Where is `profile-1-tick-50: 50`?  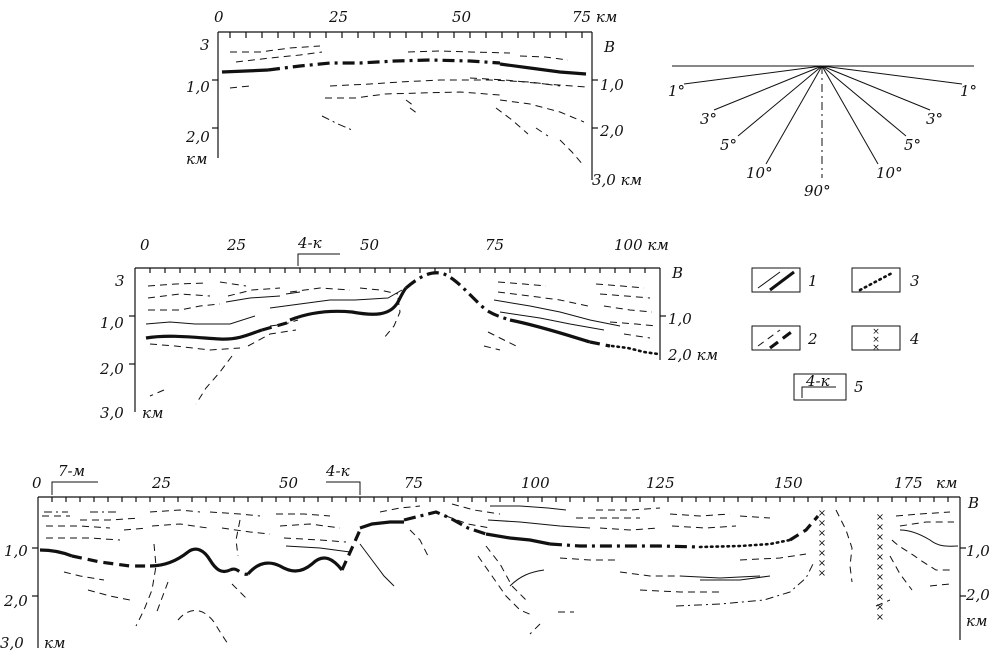 profile-1-tick-50: 50 is located at coordinates (462, 17).